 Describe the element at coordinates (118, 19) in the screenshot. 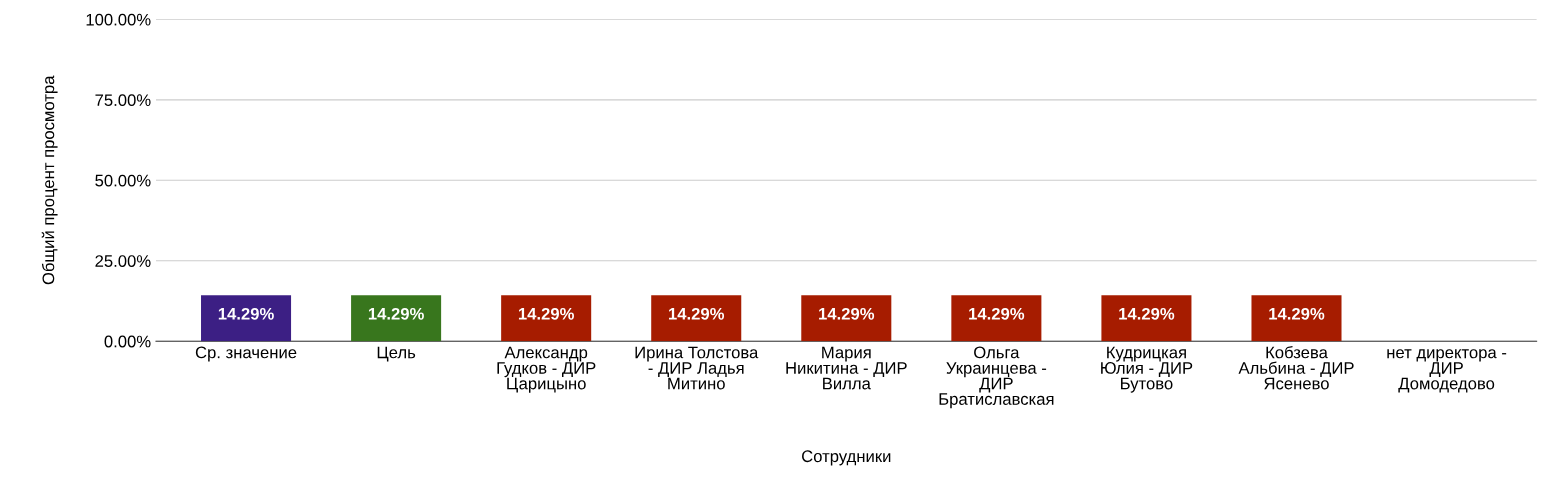

I see `y-tick-label: 100.00%` at that location.